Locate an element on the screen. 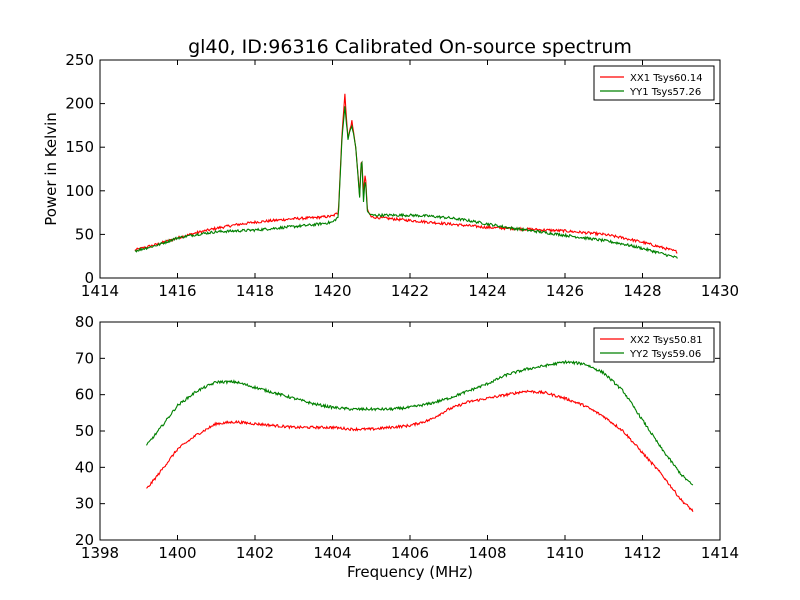  y-tick-label-bottom-4: 60 is located at coordinates (84, 395).